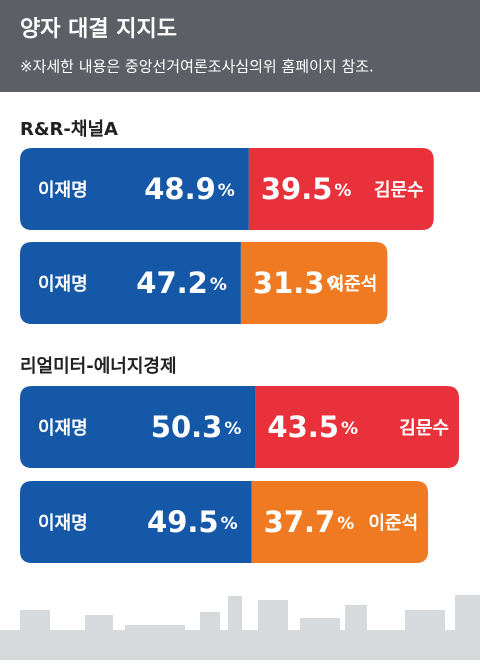 This screenshot has height=664, width=480. What do you see at coordinates (172, 283) in the screenshot?
I see `value: 47.2` at bounding box center [172, 283].